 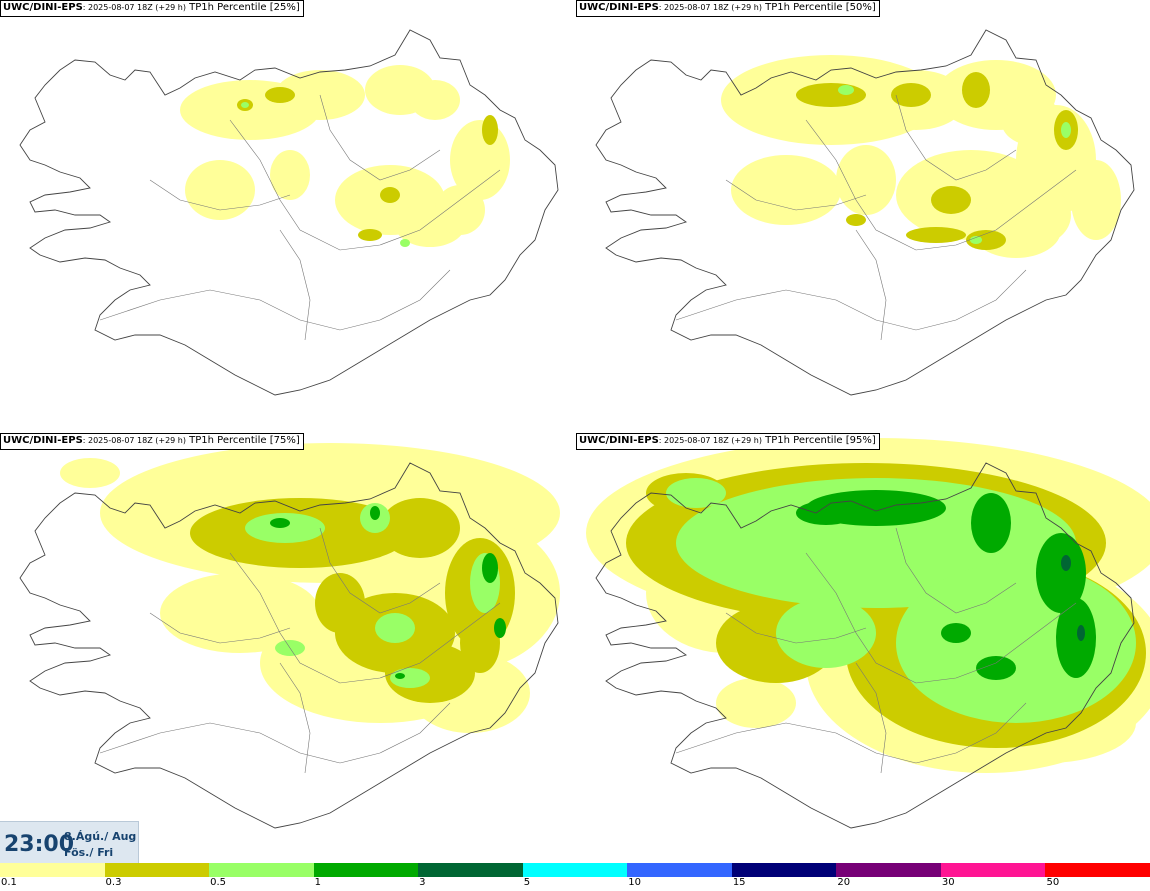 What do you see at coordinates (242, 7) in the screenshot?
I see `field-name: TP1h Percentile [25%]` at bounding box center [242, 7].